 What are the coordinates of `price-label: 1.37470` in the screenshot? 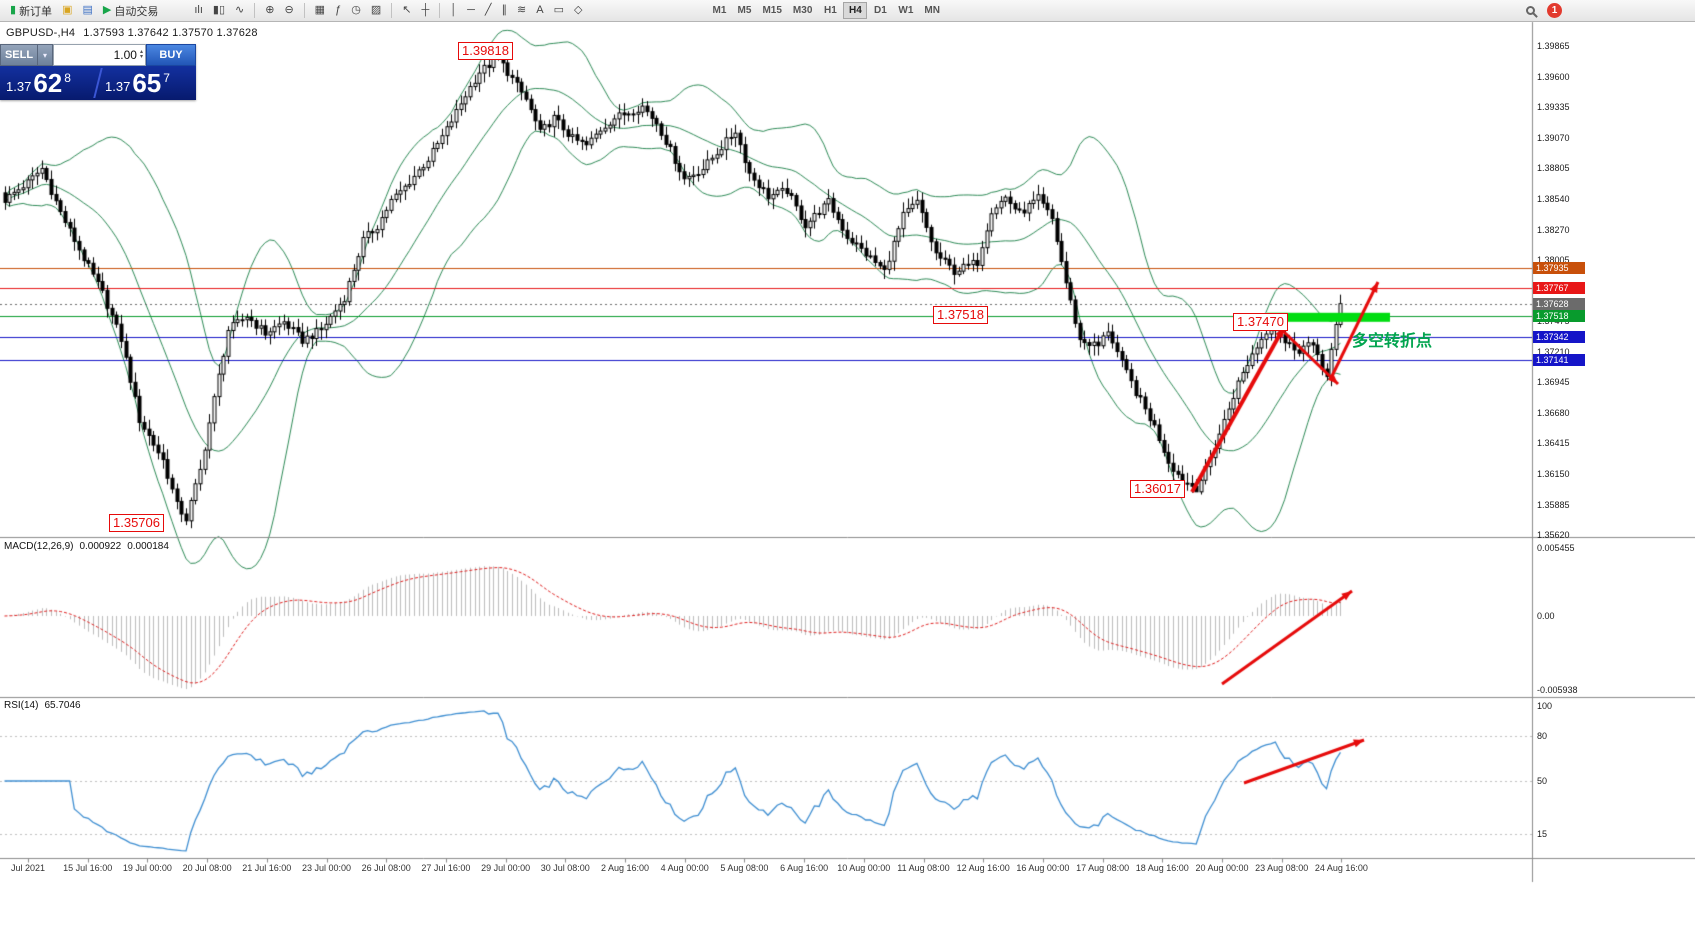 It's located at (1260, 322).